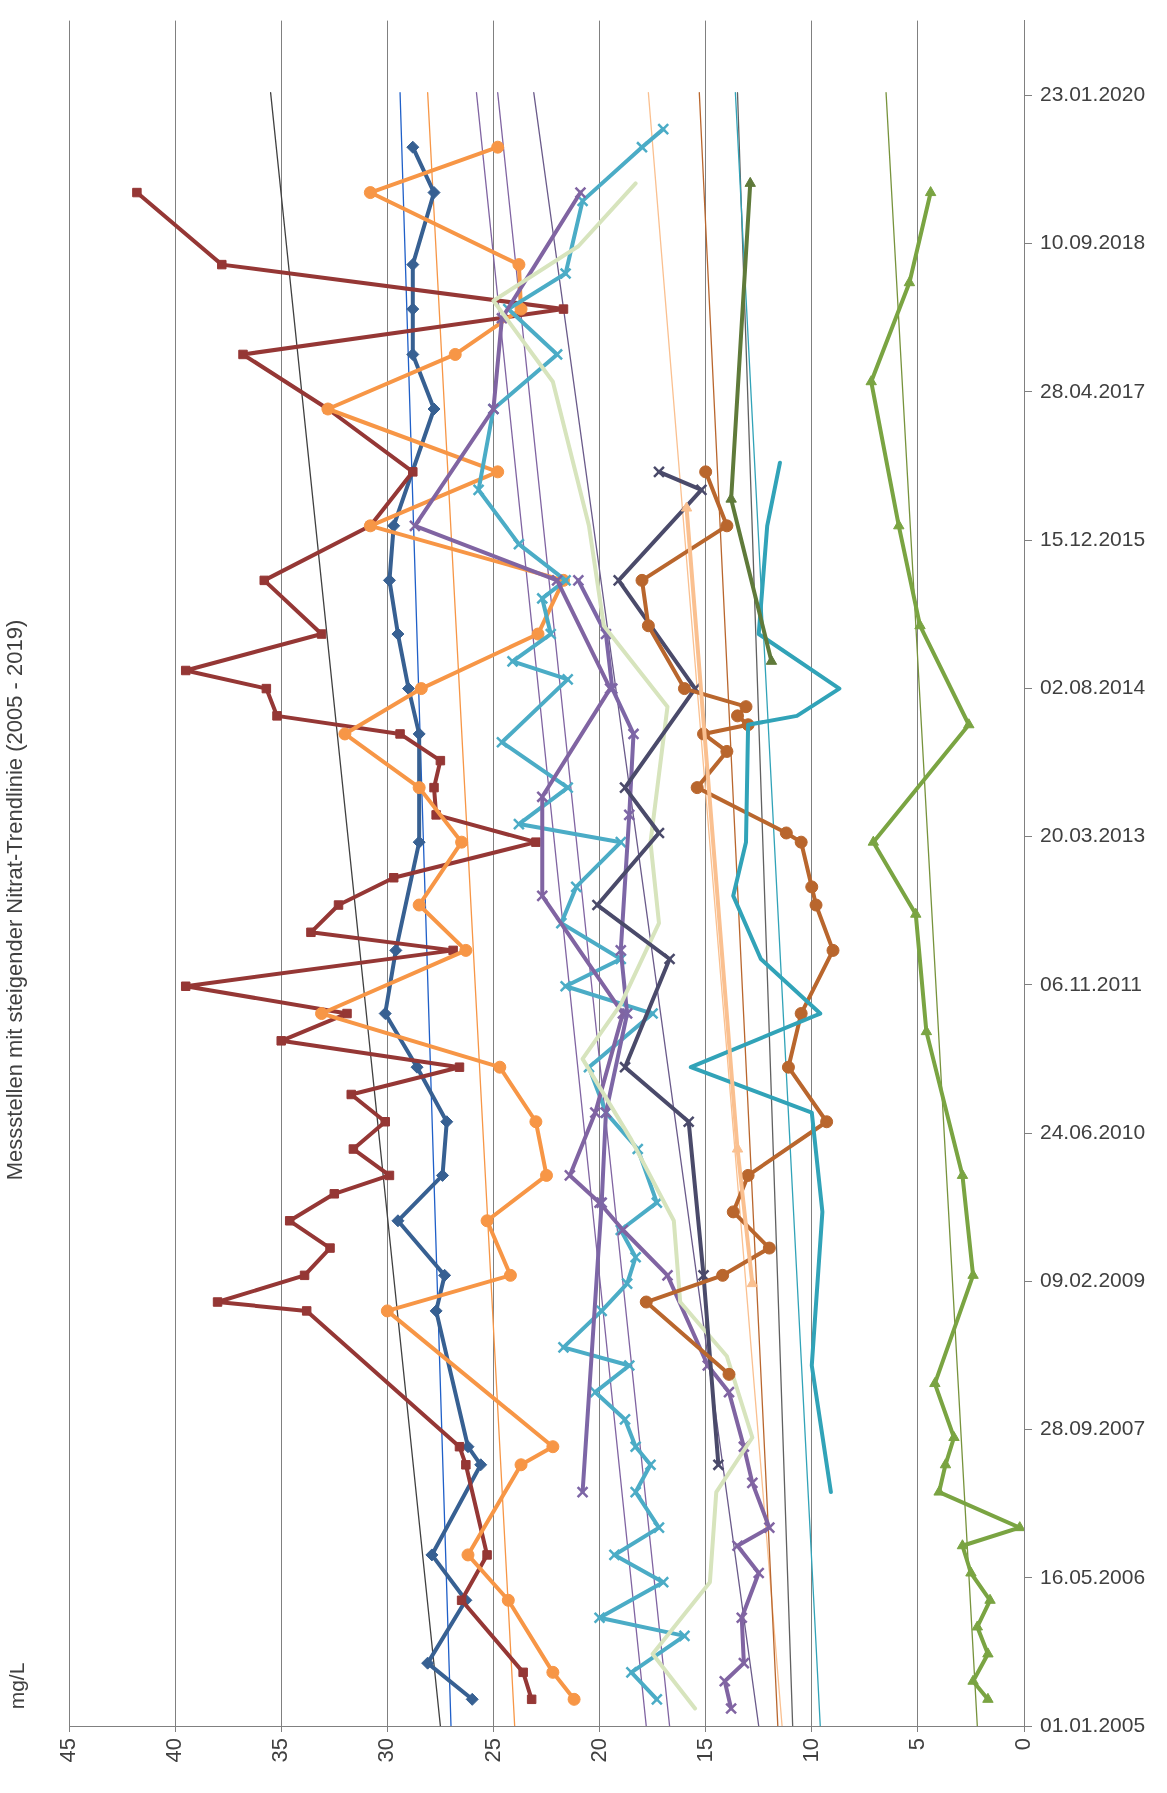 This screenshot has width=1167, height=1793. What do you see at coordinates (1093, 538) in the screenshot?
I see `y-tick-label: 15.12.2015` at bounding box center [1093, 538].